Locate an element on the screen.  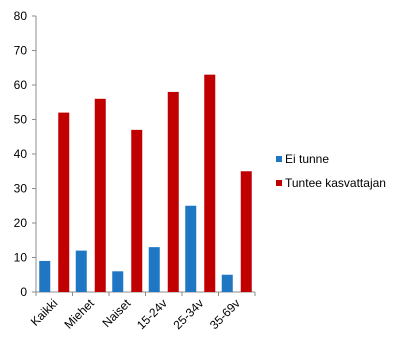
x-tick-label: Miehet is located at coordinates (79, 314).